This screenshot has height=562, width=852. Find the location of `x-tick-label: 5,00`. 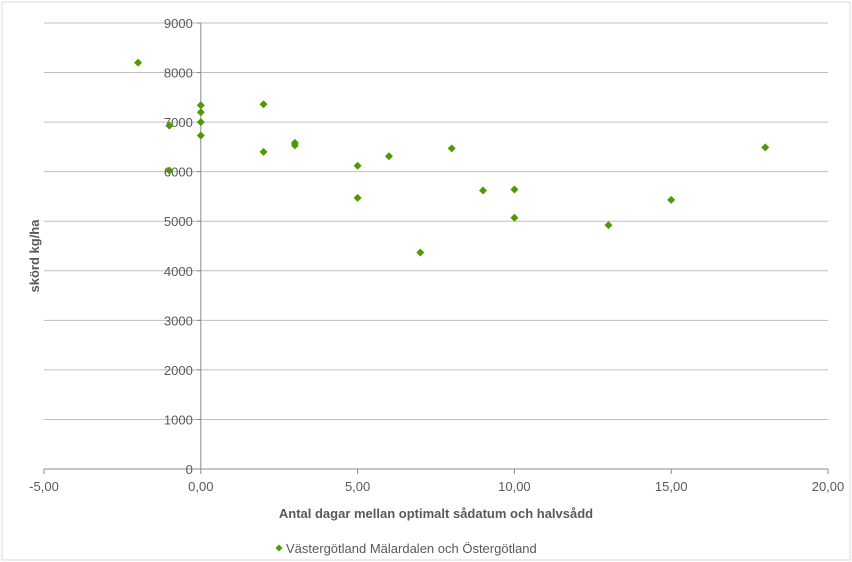

x-tick-label: 5,00 is located at coordinates (357, 486).